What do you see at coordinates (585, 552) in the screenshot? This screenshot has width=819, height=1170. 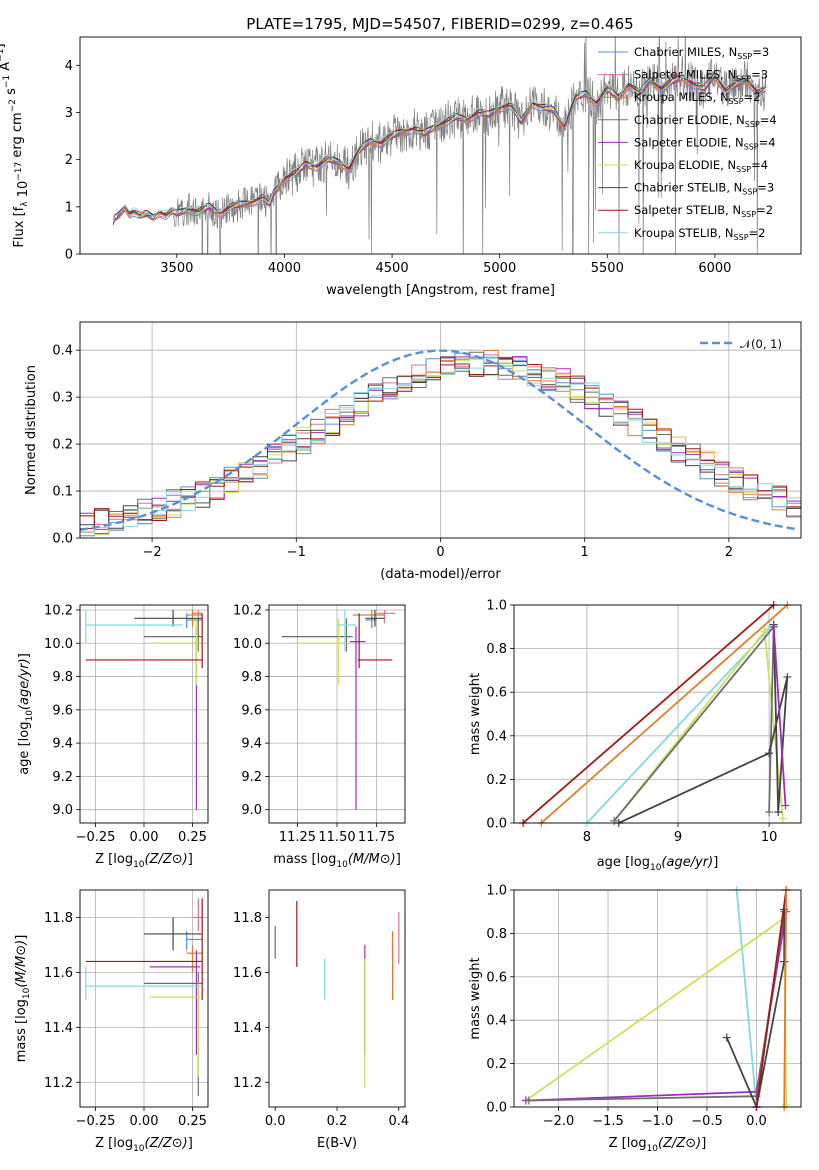 I see `x-tick-label: 1` at bounding box center [585, 552].